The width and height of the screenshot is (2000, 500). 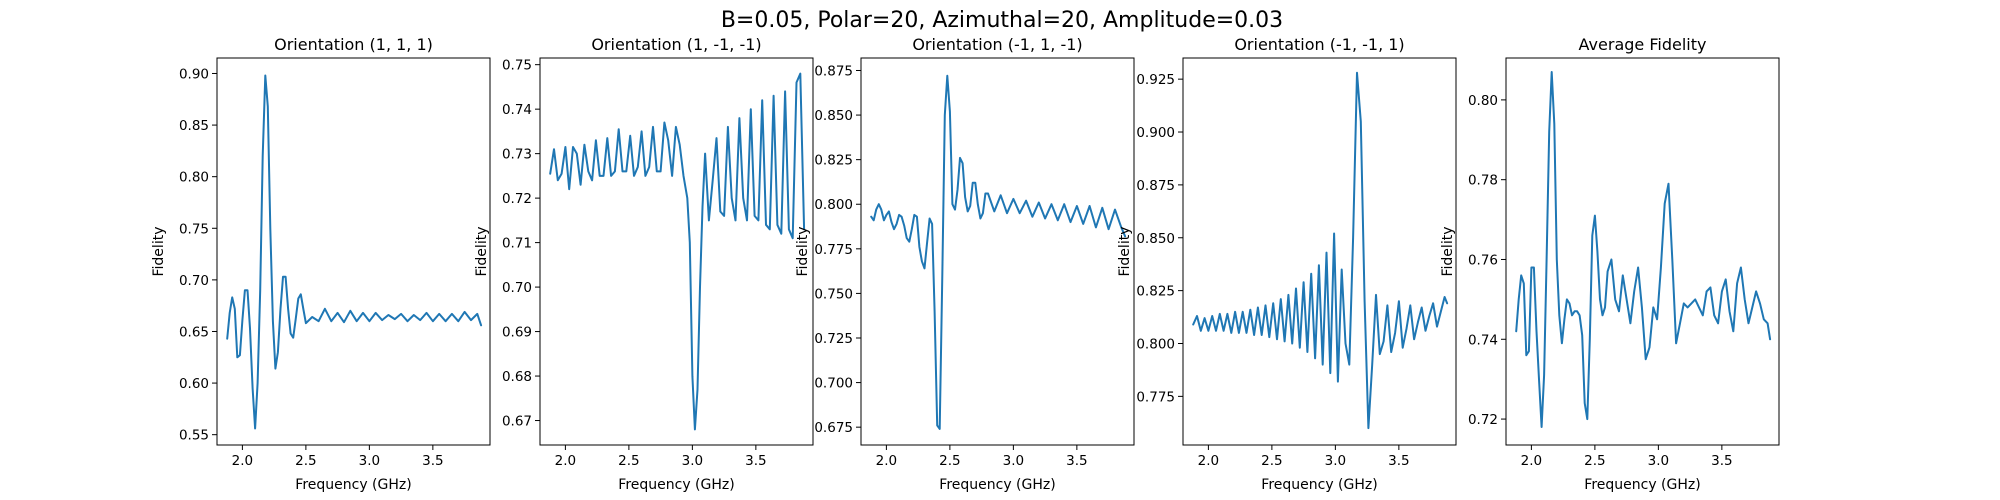 I want to click on y-tick-label: 0.900, so click(x=1155, y=133).